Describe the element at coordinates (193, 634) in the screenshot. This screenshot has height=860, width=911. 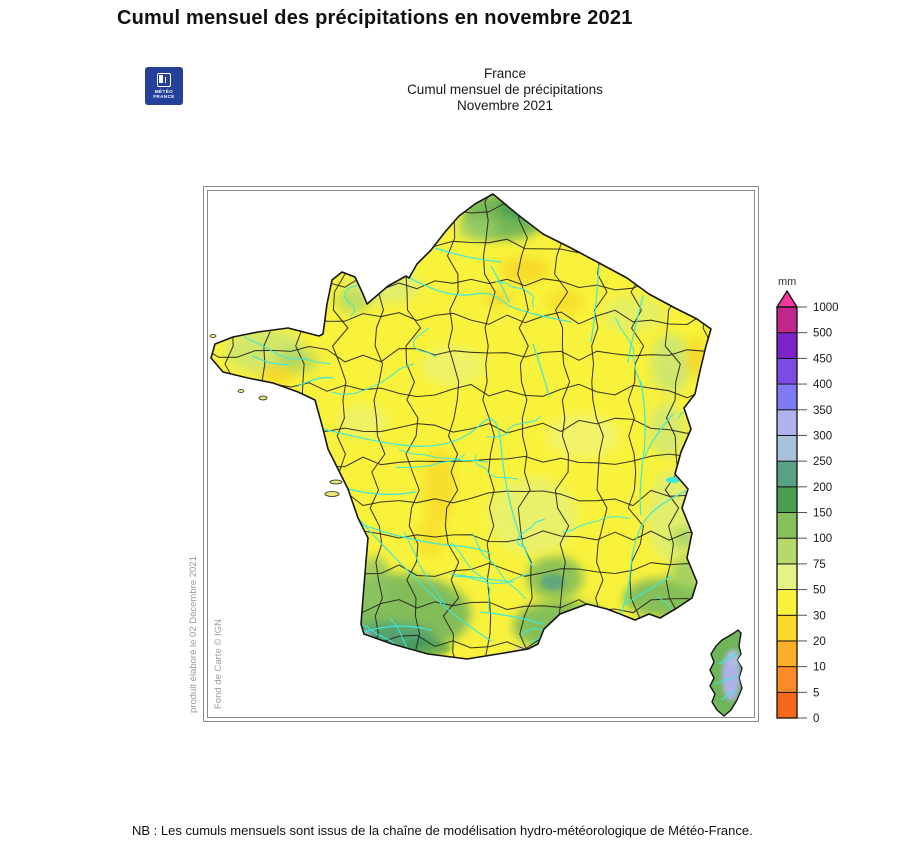
I see `produced-date-caption: produit élaboré le 02 Décembre 2021` at that location.